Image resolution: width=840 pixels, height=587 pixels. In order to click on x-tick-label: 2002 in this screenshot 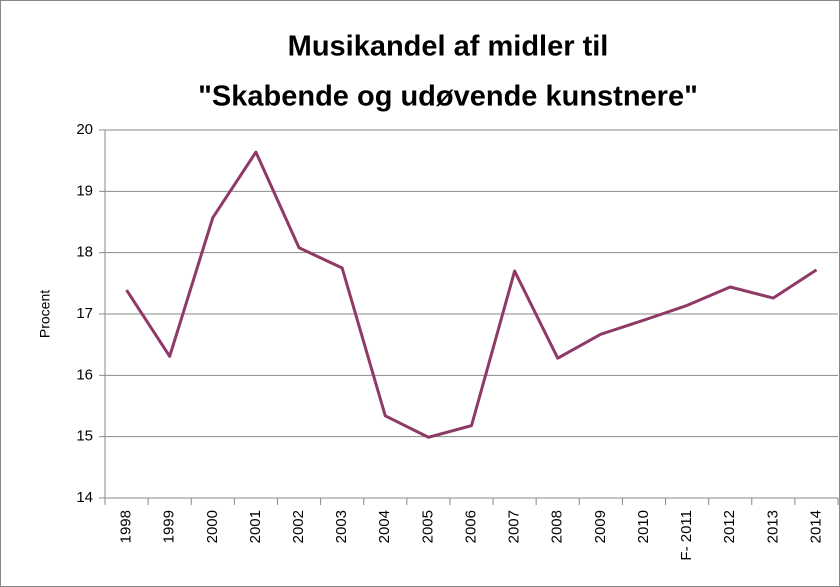, I will do `click(298, 526)`.